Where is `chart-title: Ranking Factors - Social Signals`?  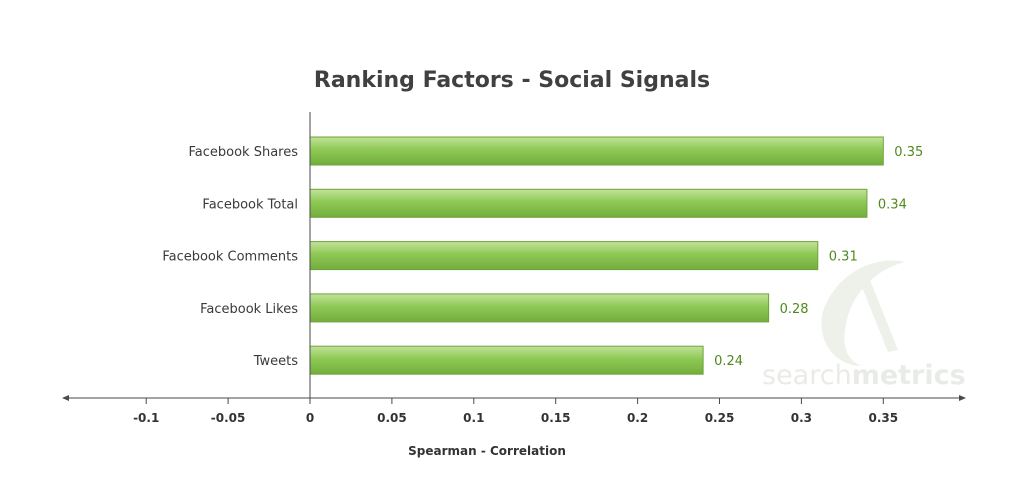
chart-title: Ranking Factors - Social Signals is located at coordinates (512, 80).